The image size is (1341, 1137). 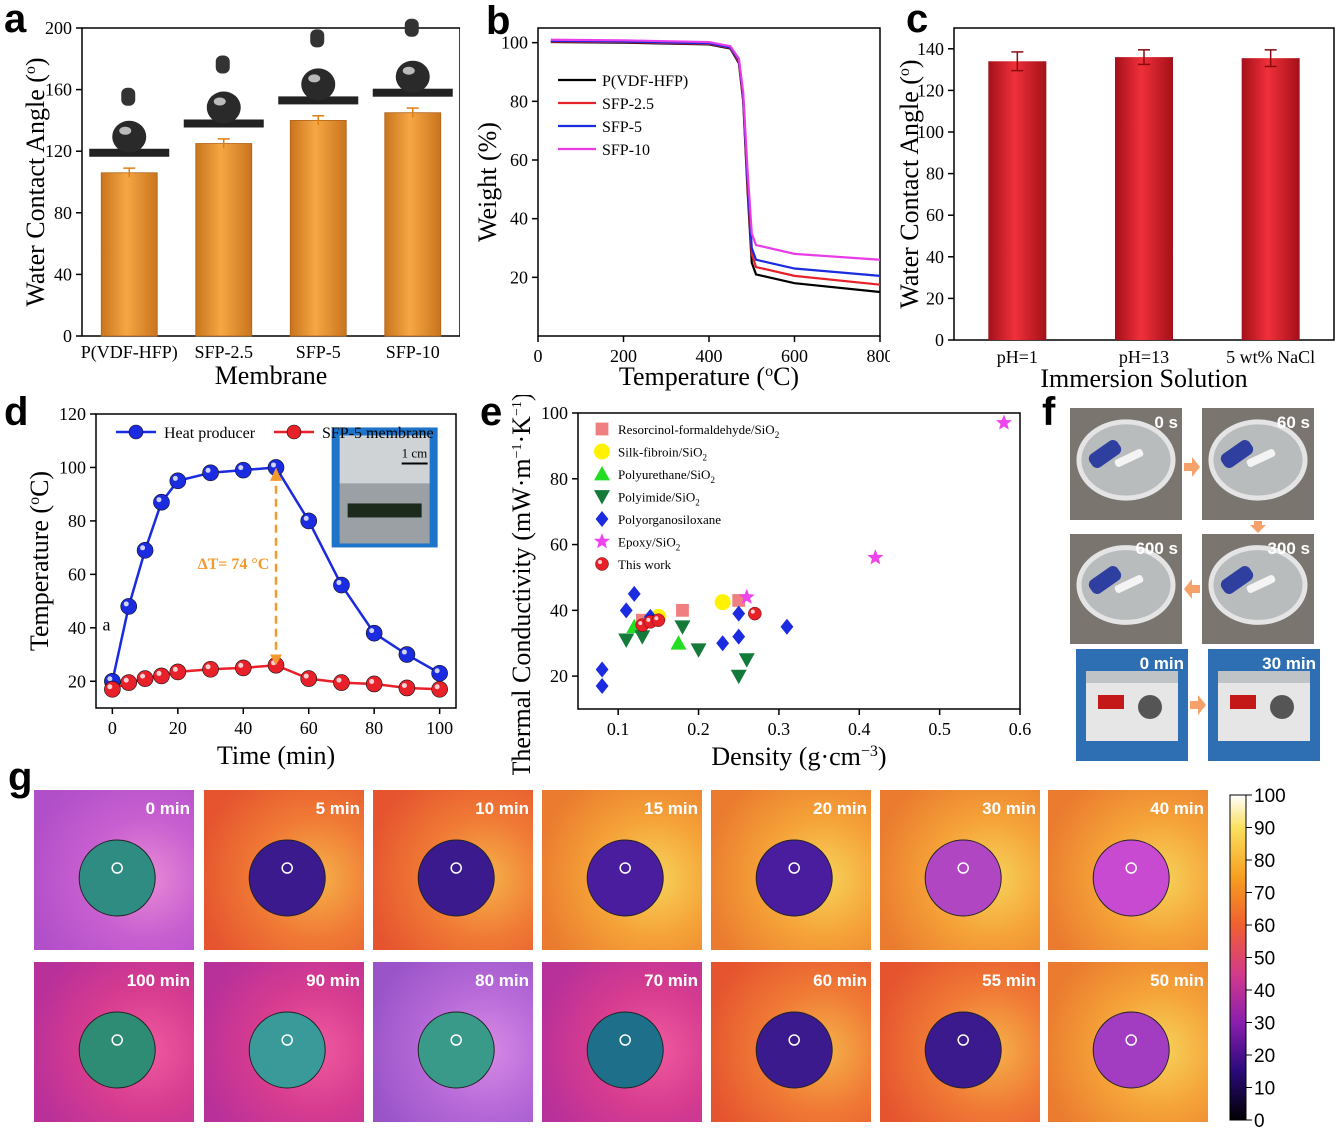 What do you see at coordinates (456, 868) in the screenshot?
I see `thermal-image-r1-2-crosshair` at bounding box center [456, 868].